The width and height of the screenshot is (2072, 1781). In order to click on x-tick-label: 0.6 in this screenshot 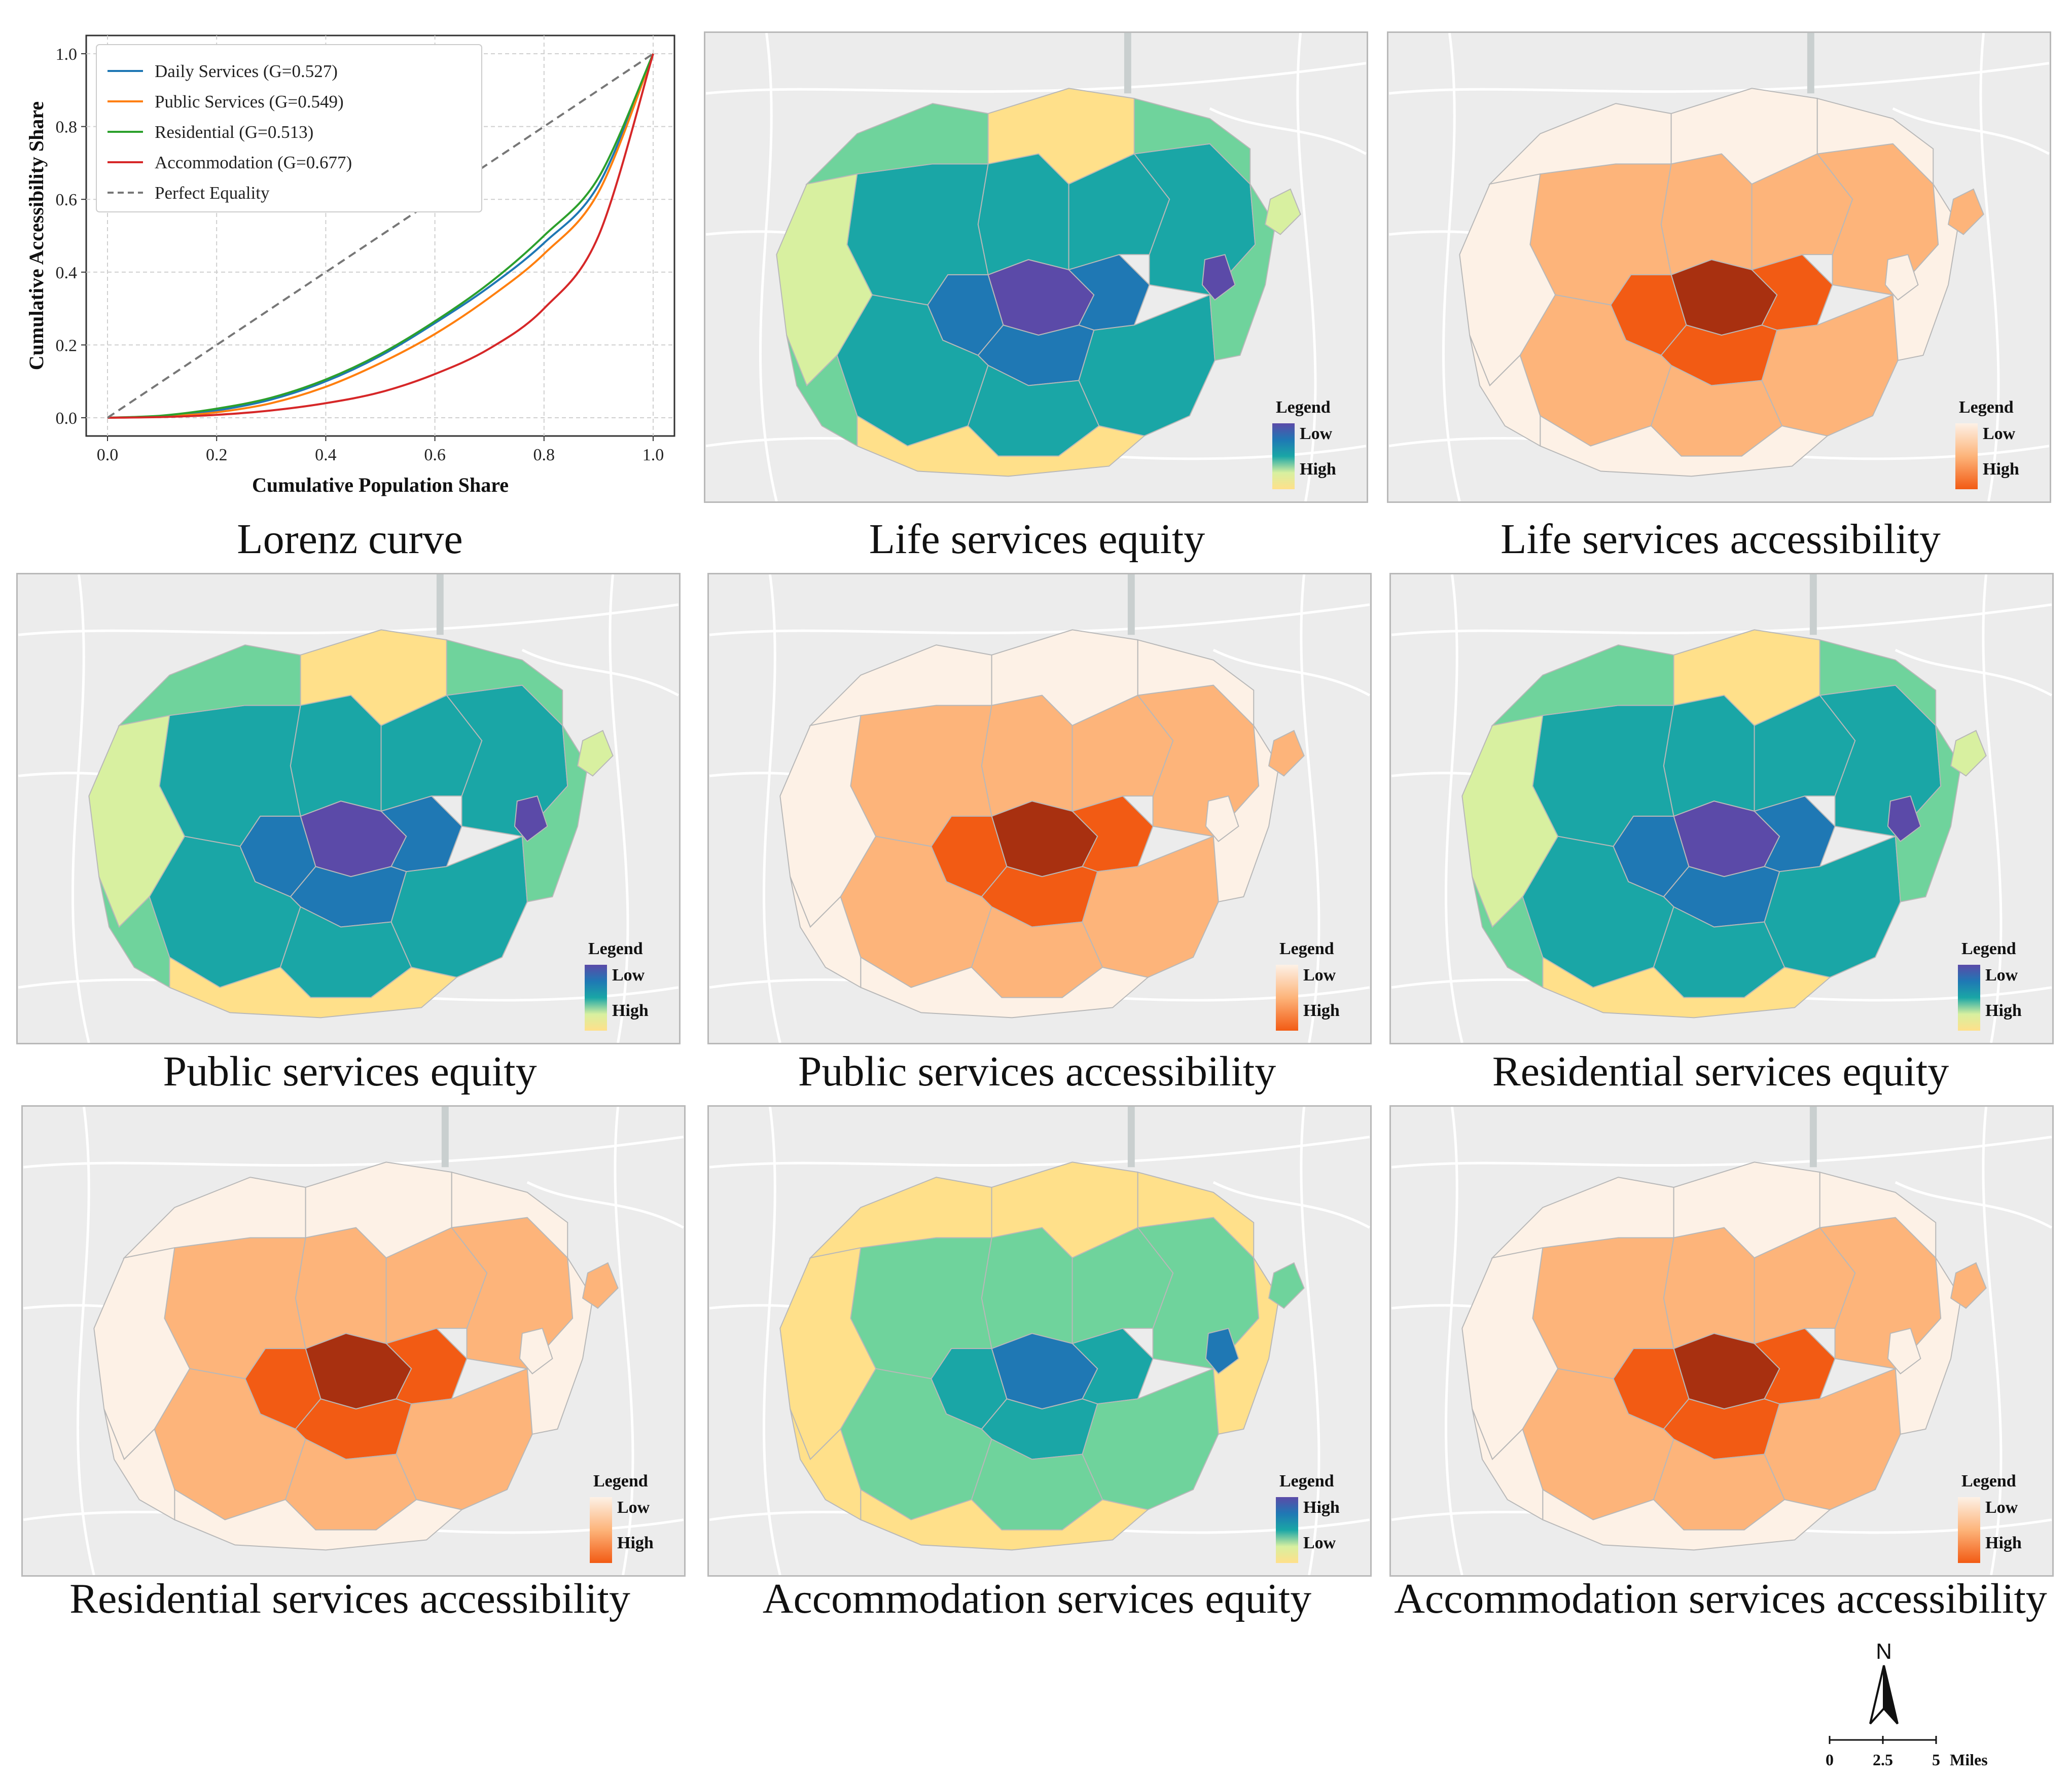, I will do `click(435, 455)`.